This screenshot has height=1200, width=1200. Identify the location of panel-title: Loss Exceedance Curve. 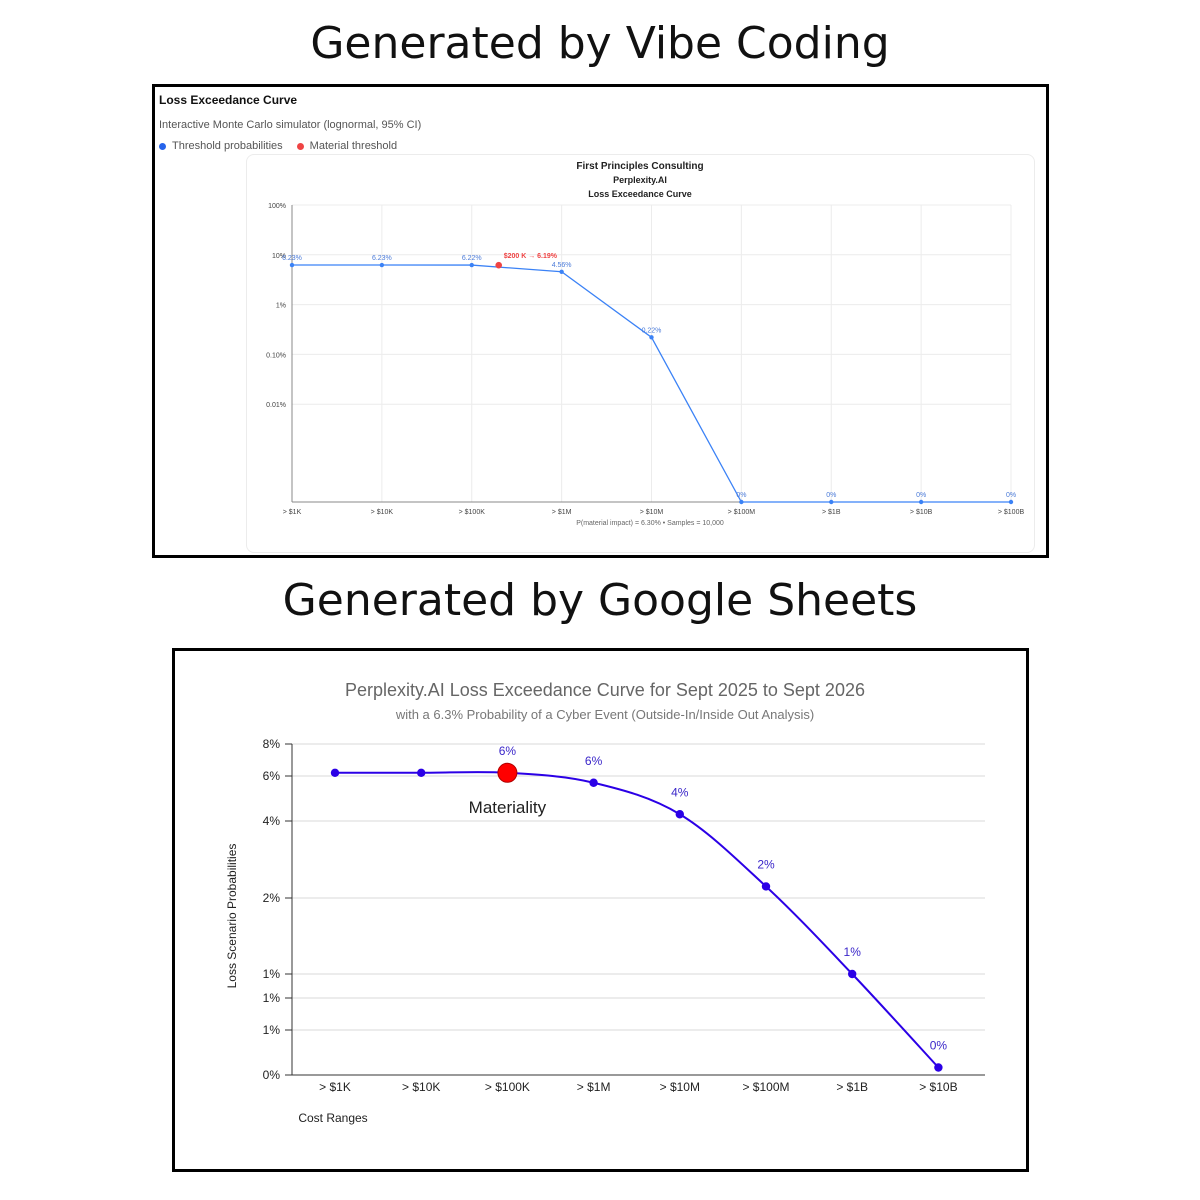
(228, 100).